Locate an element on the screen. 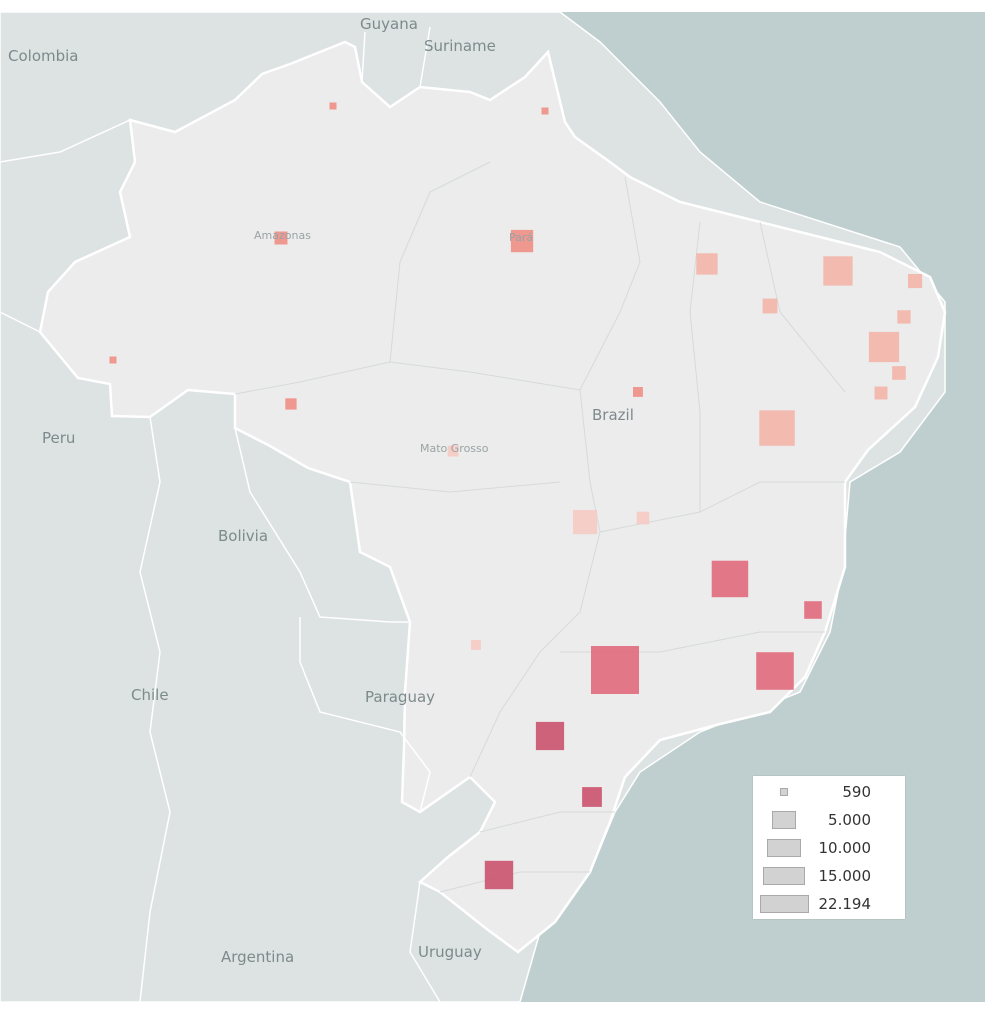 The image size is (990, 1013). legend-label: 15.000 is located at coordinates (845, 876).